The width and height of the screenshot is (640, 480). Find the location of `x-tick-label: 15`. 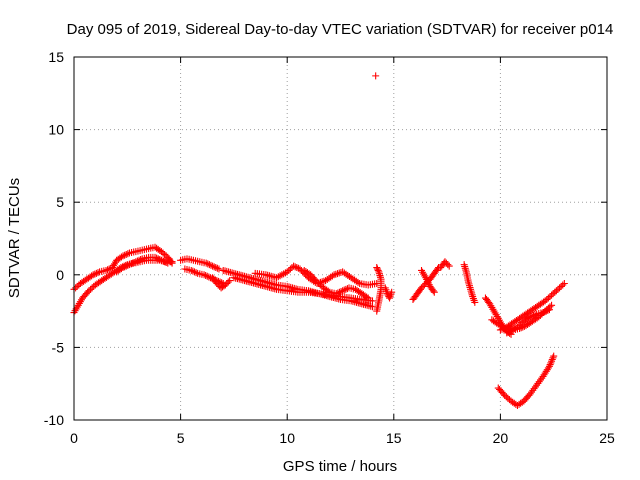

x-tick-label: 15 is located at coordinates (394, 438).